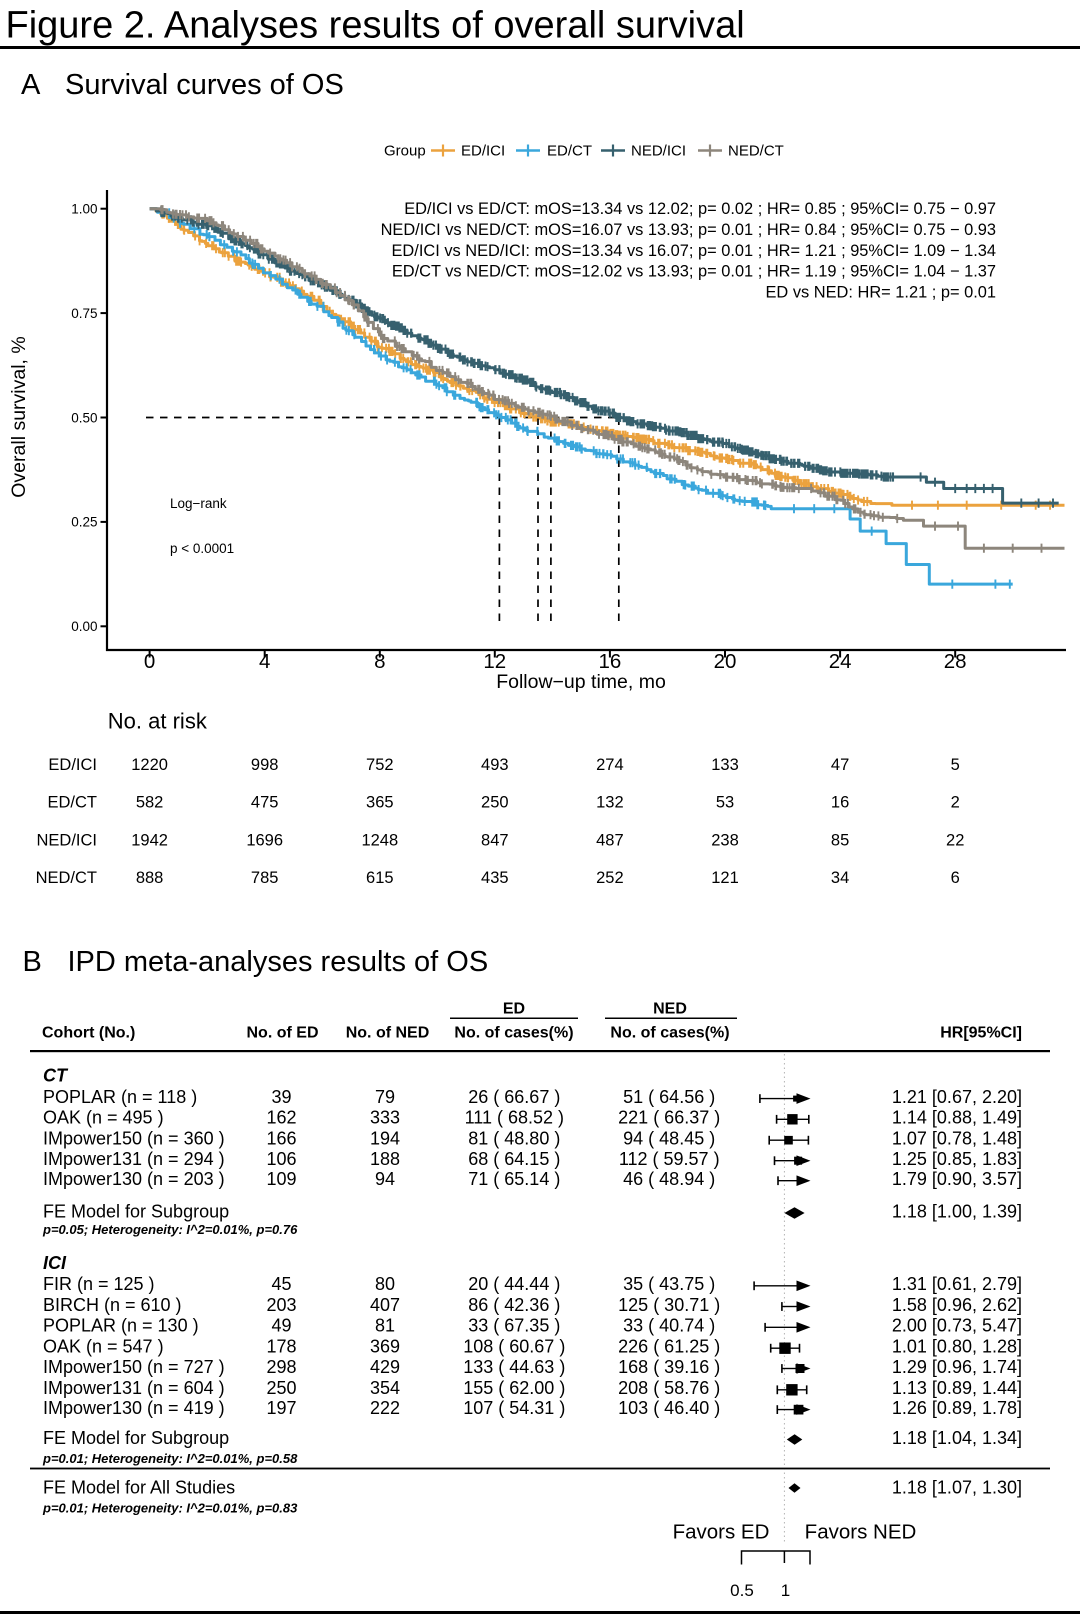 This screenshot has width=1080, height=1621. Describe the element at coordinates (281, 1367) in the screenshot. I see `svg-text: 298` at that location.